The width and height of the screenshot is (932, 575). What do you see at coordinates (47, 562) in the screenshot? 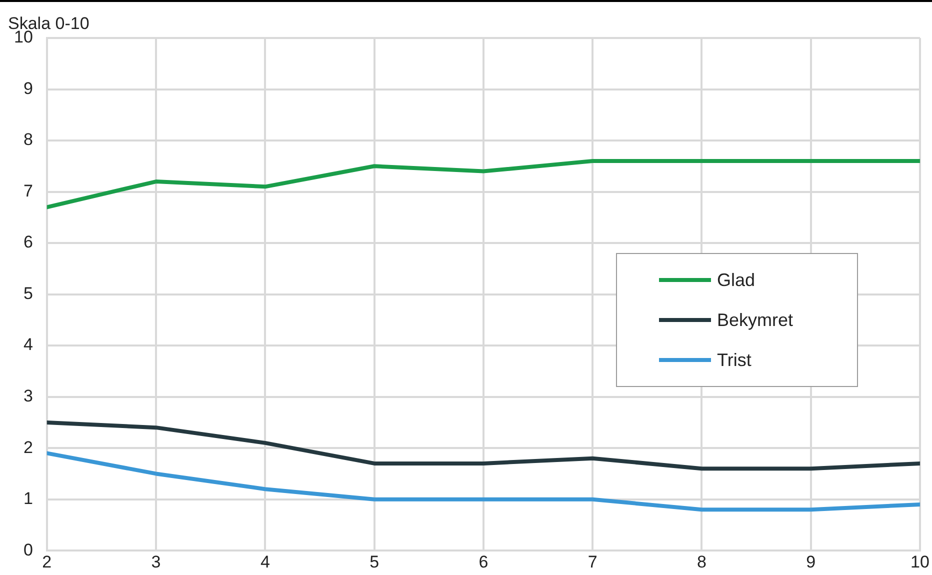
I see `x-tick-label: 2` at bounding box center [47, 562].